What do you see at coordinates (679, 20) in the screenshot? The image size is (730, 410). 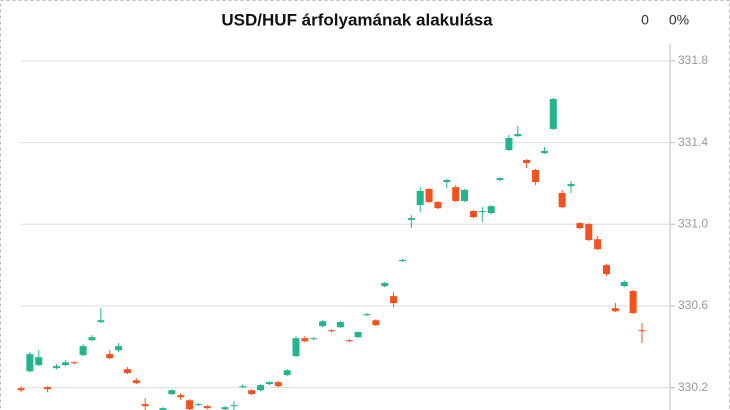 I see `change-percent: 0%` at bounding box center [679, 20].